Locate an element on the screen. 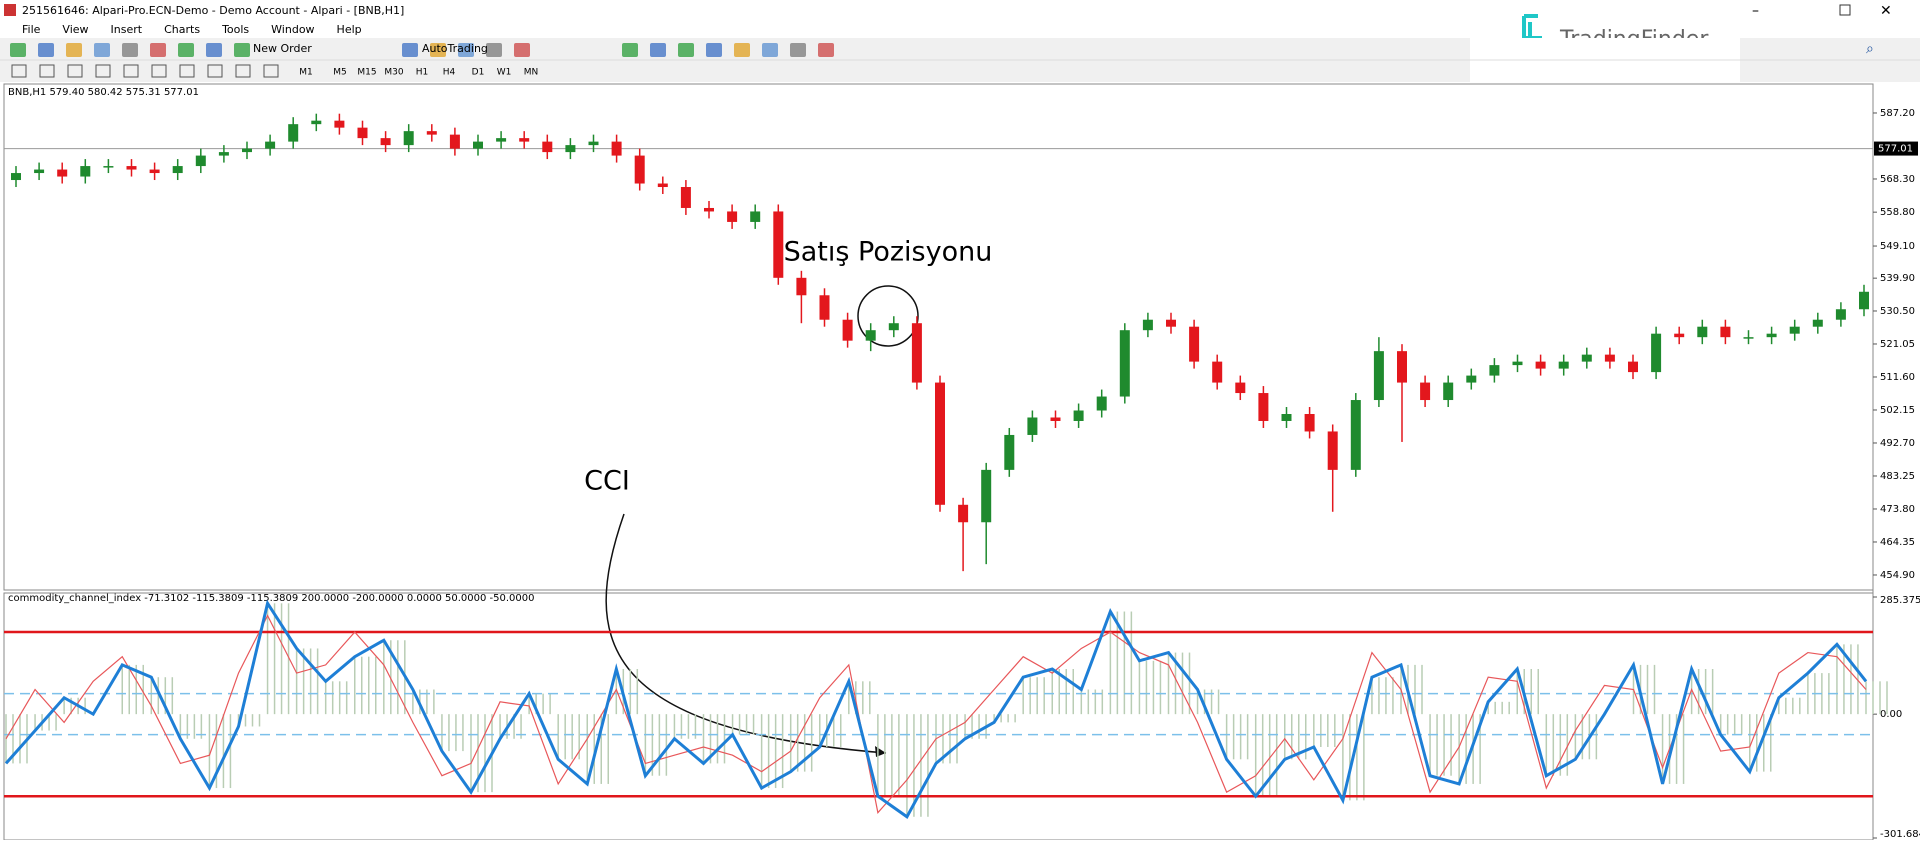 The height and width of the screenshot is (844, 1920). auto-trading-button: AutoTrading is located at coordinates (455, 48).